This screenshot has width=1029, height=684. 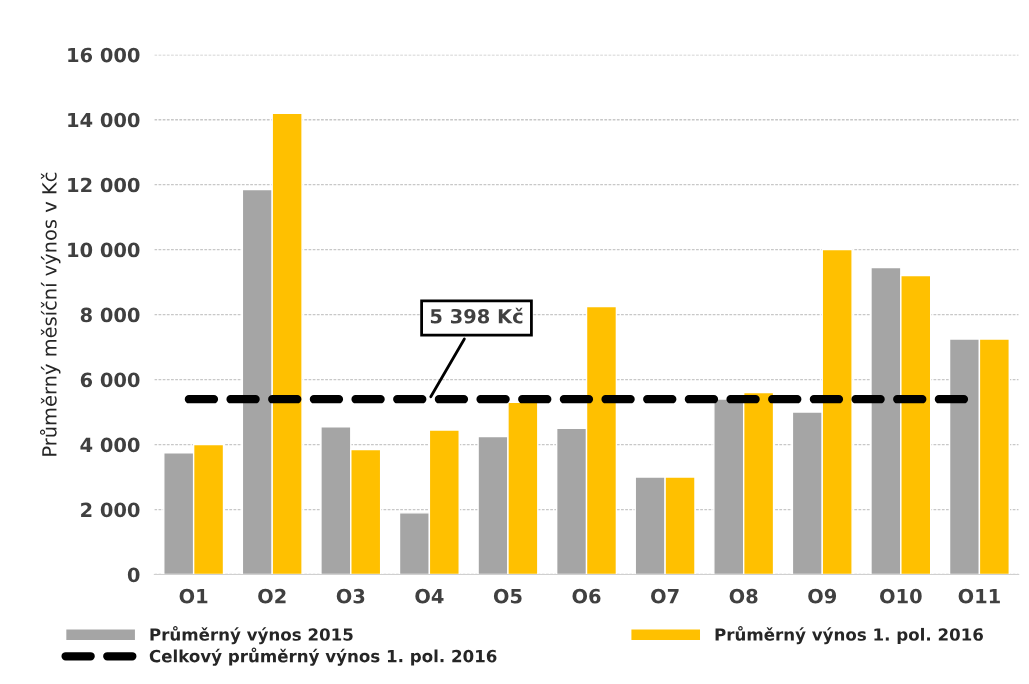 I want to click on x-tick-label: O2, so click(x=272, y=596).